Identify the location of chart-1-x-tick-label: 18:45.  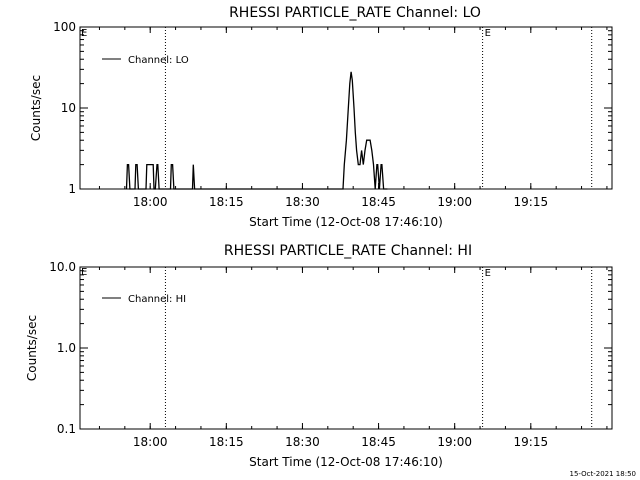
(378, 202).